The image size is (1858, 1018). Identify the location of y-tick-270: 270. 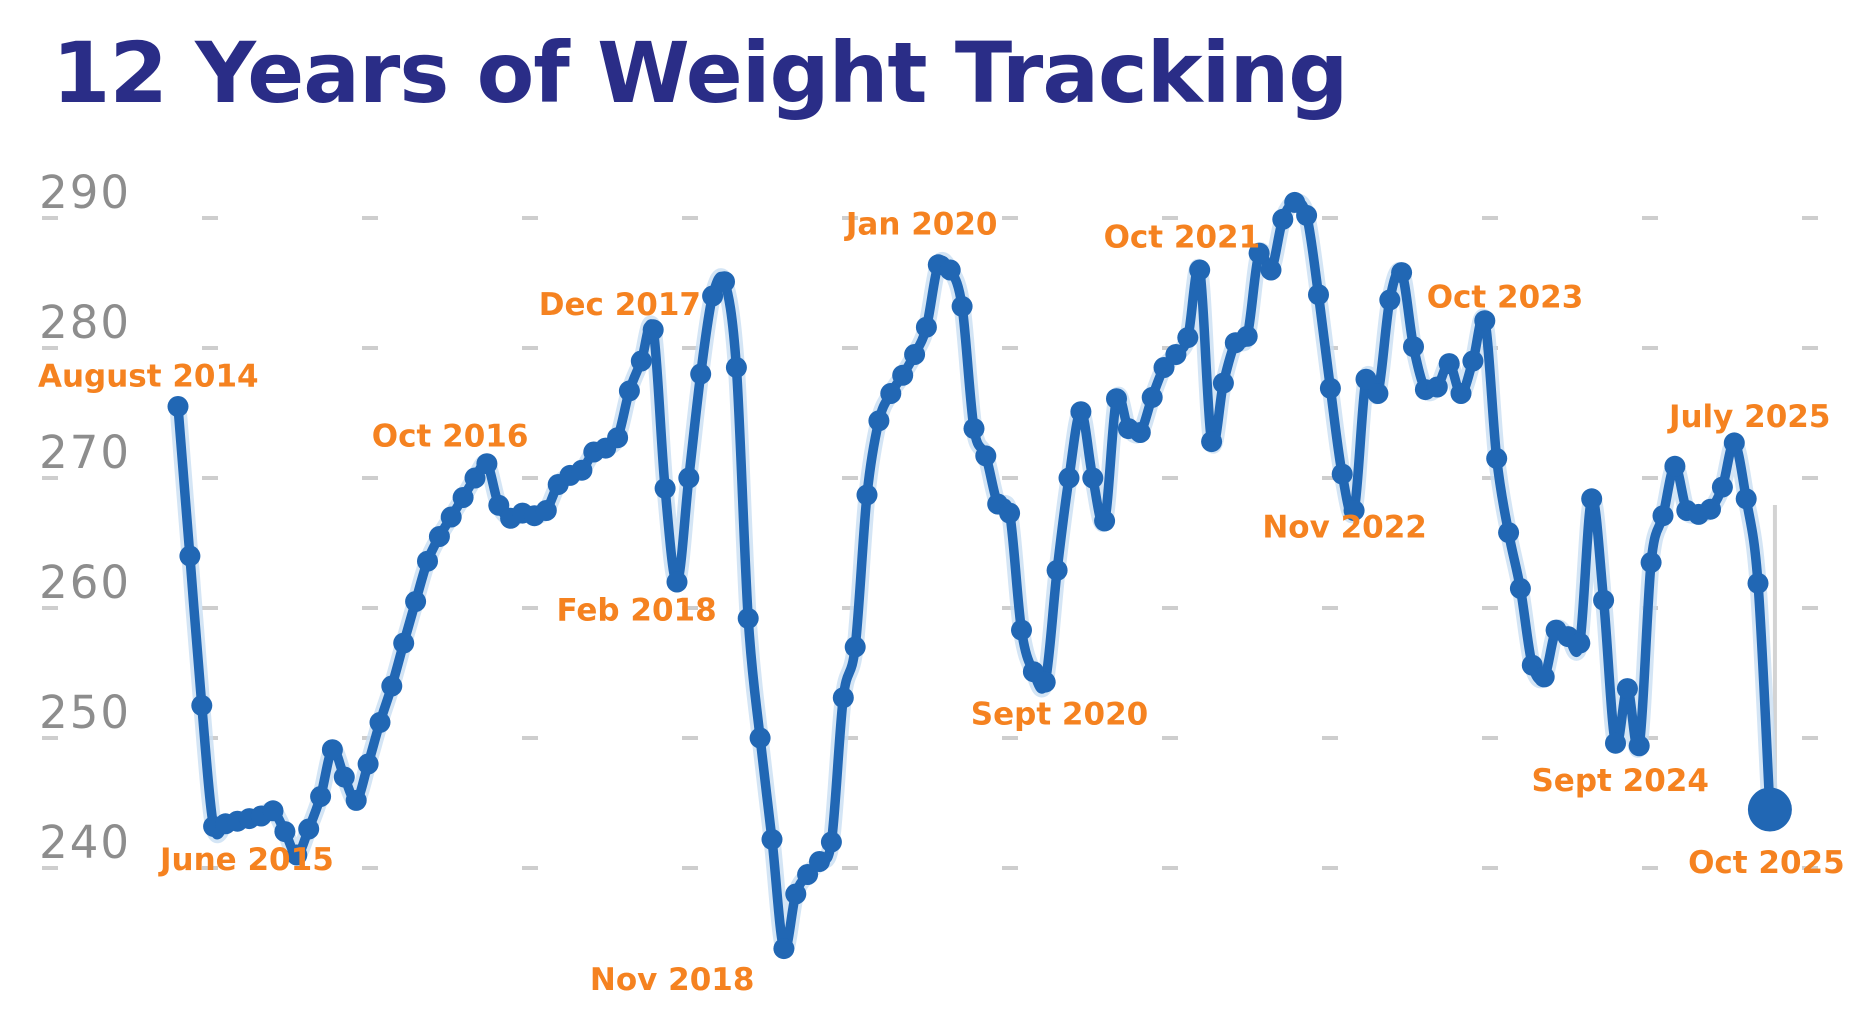
(85, 452).